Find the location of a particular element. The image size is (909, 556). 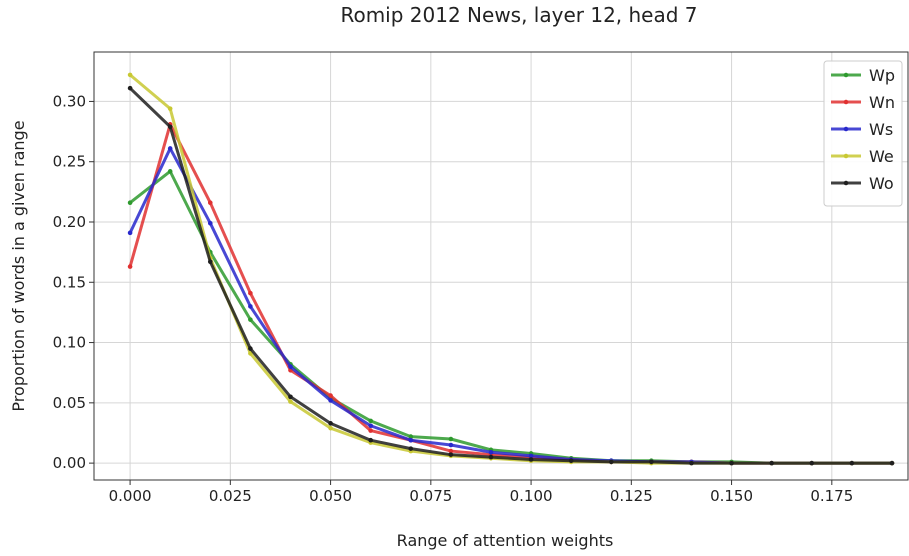

y-tick-label: 0.25 is located at coordinates (69, 162).